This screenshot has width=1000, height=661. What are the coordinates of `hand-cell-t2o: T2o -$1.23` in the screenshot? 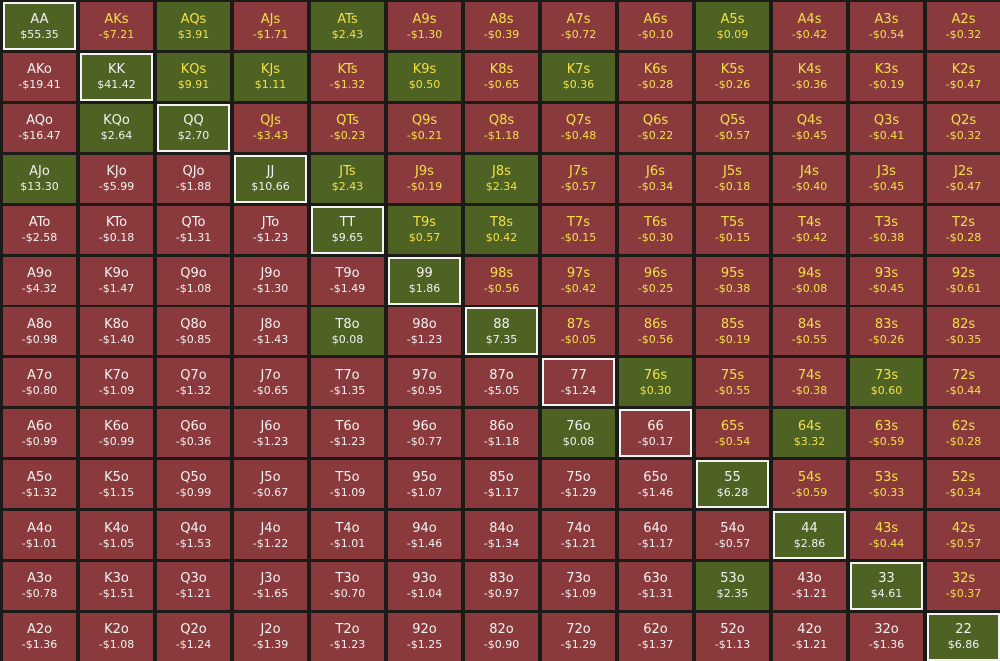 It's located at (347, 636).